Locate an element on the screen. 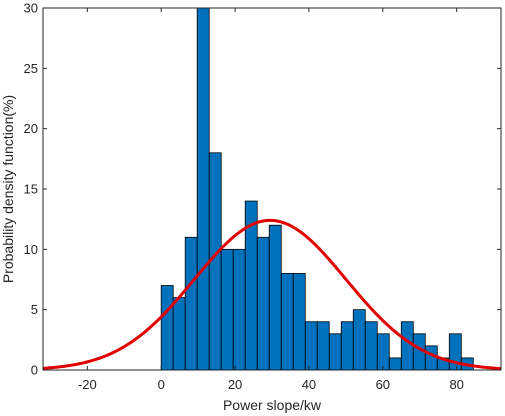 The image size is (505, 416). y-tick-label: 20 is located at coordinates (31, 128).